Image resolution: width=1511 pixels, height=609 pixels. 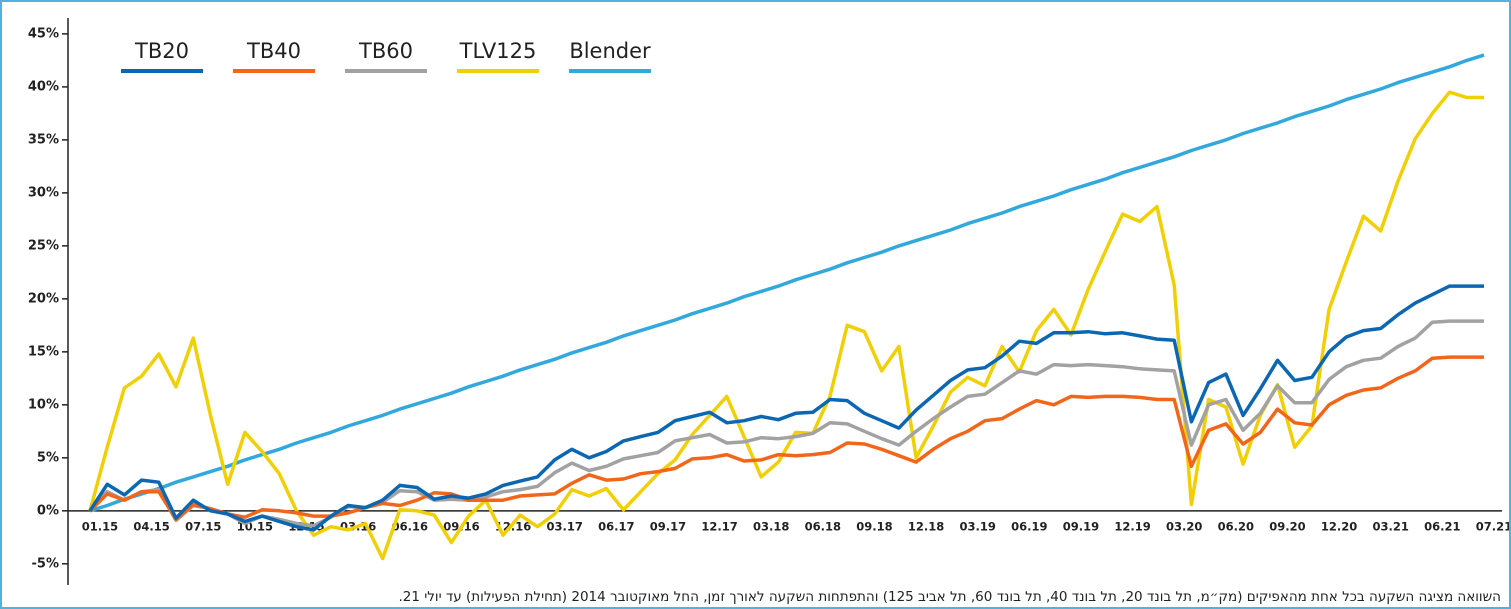 What do you see at coordinates (203, 526) in the screenshot?
I see `x-tick-label: 07.15` at bounding box center [203, 526].